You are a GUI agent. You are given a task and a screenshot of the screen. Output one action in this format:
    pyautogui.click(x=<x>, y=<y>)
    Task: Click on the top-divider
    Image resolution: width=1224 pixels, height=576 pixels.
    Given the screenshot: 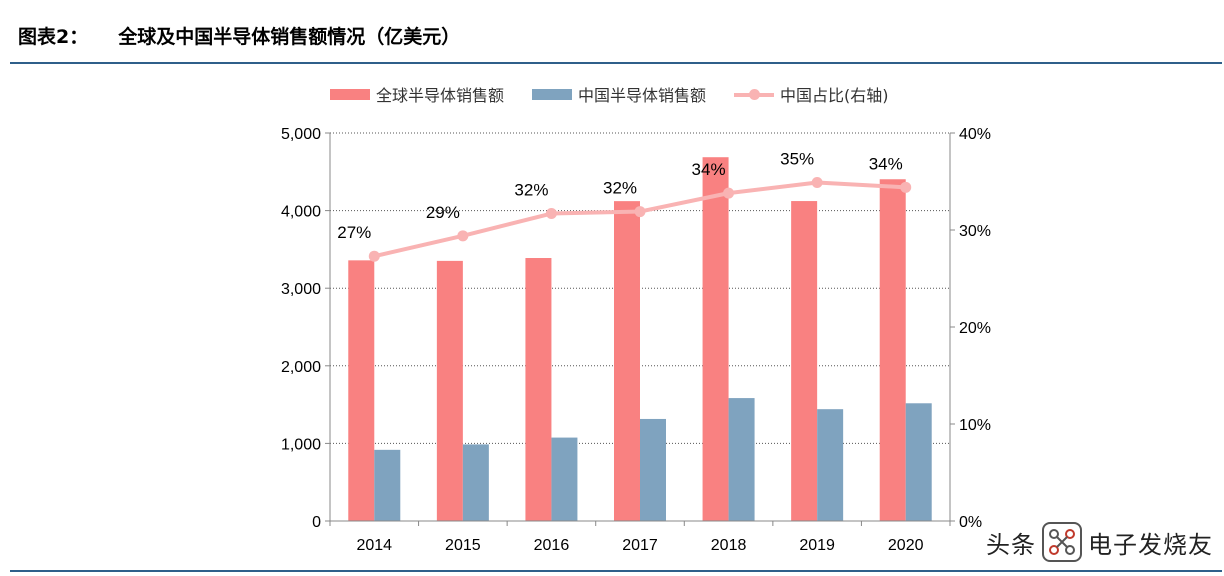 What is the action you would take?
    pyautogui.click(x=616, y=63)
    